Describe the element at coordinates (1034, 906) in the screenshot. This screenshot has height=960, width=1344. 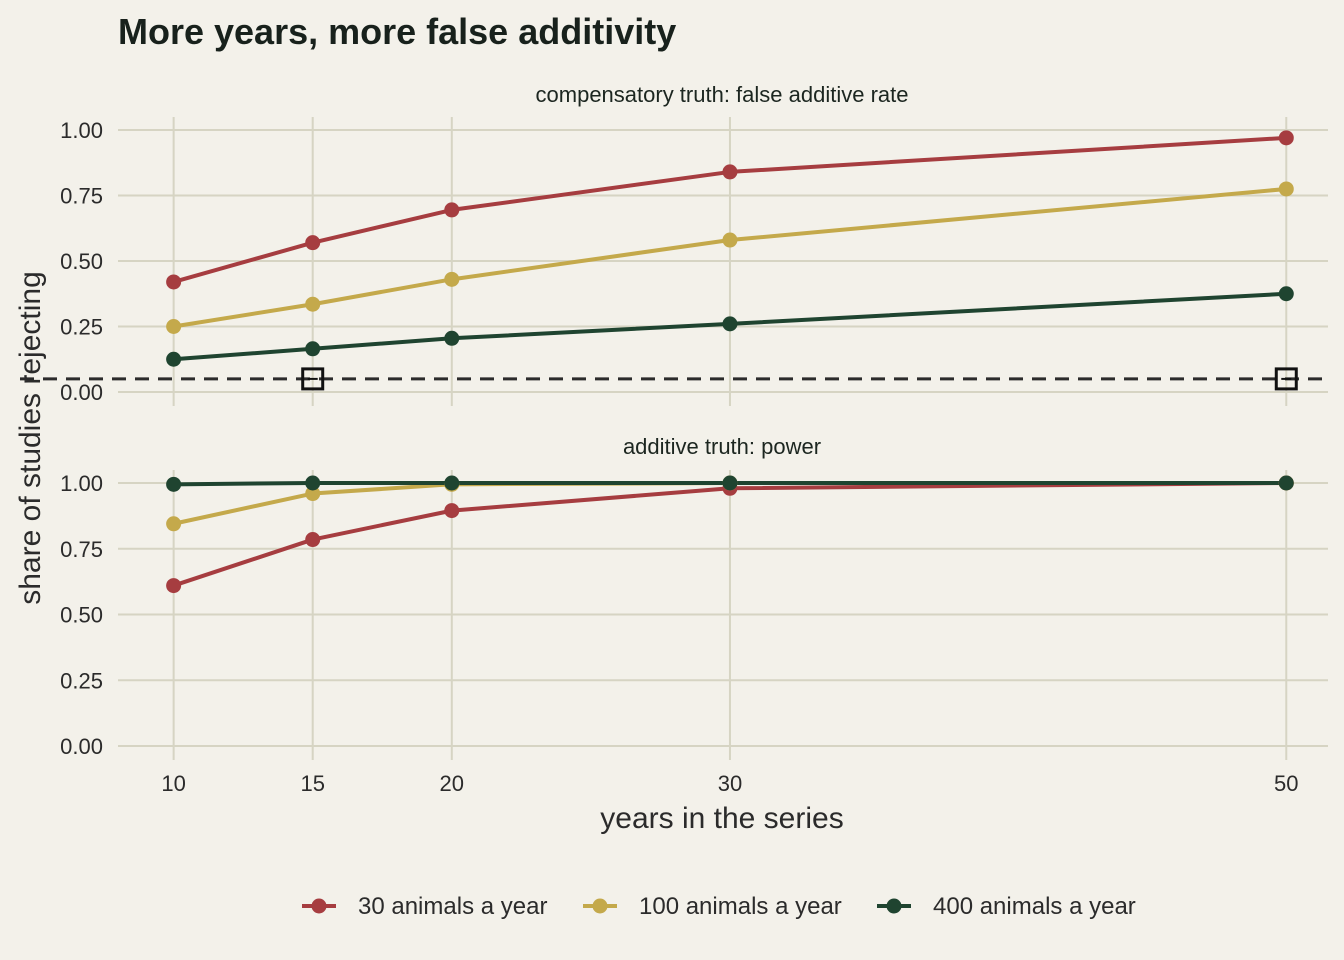
I see `legend-label: 400 animals a year` at that location.